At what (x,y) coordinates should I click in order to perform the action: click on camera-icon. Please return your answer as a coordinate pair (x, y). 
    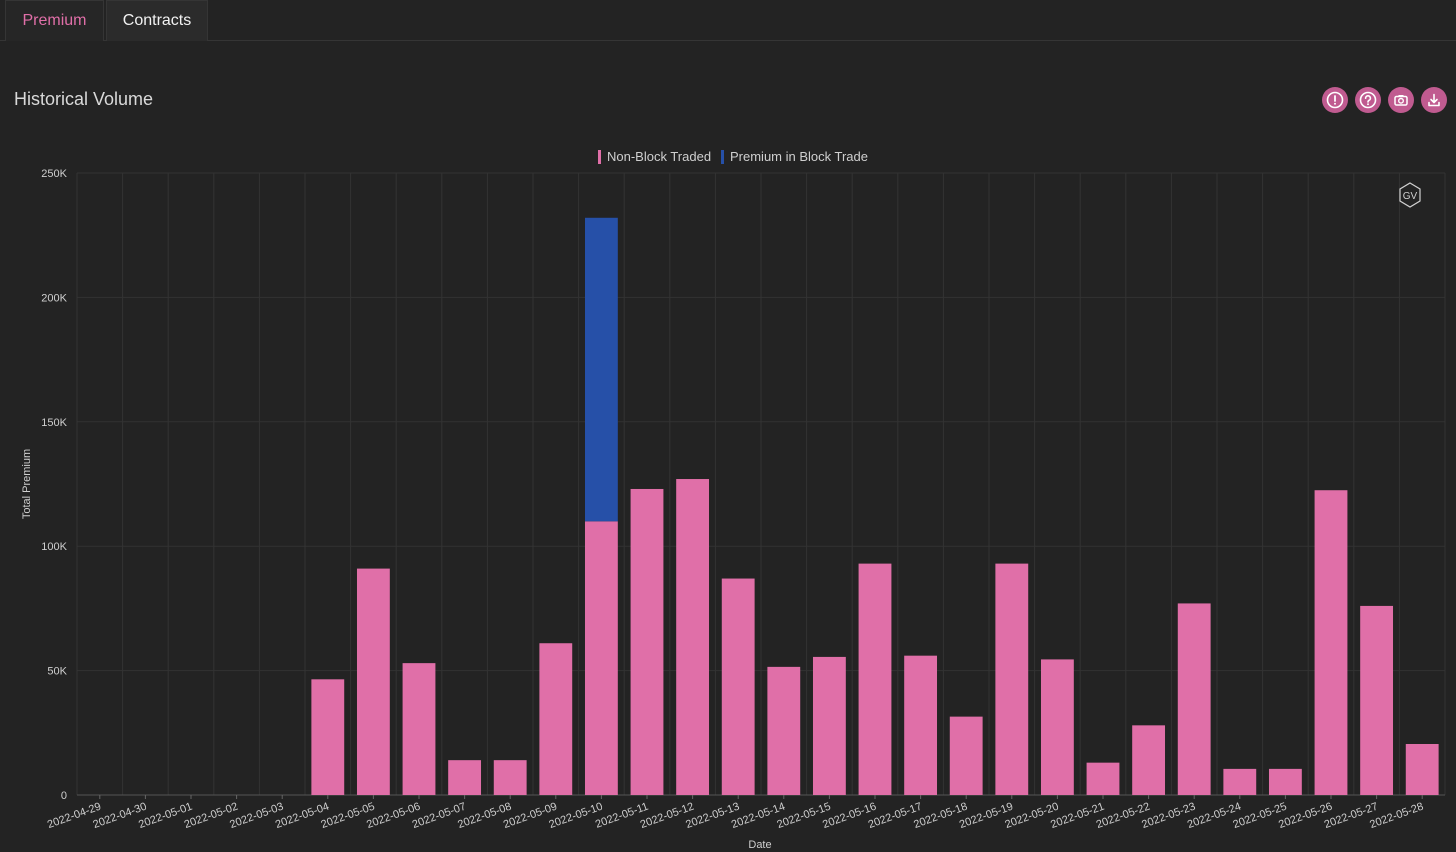
    Looking at the image, I should click on (1401, 100).